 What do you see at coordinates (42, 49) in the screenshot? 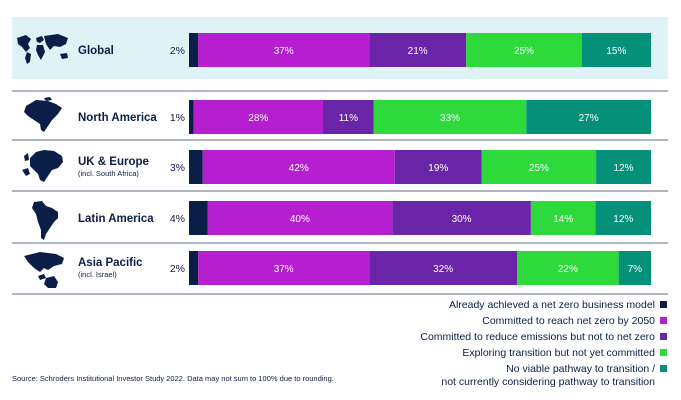
I see `world-map-icon` at bounding box center [42, 49].